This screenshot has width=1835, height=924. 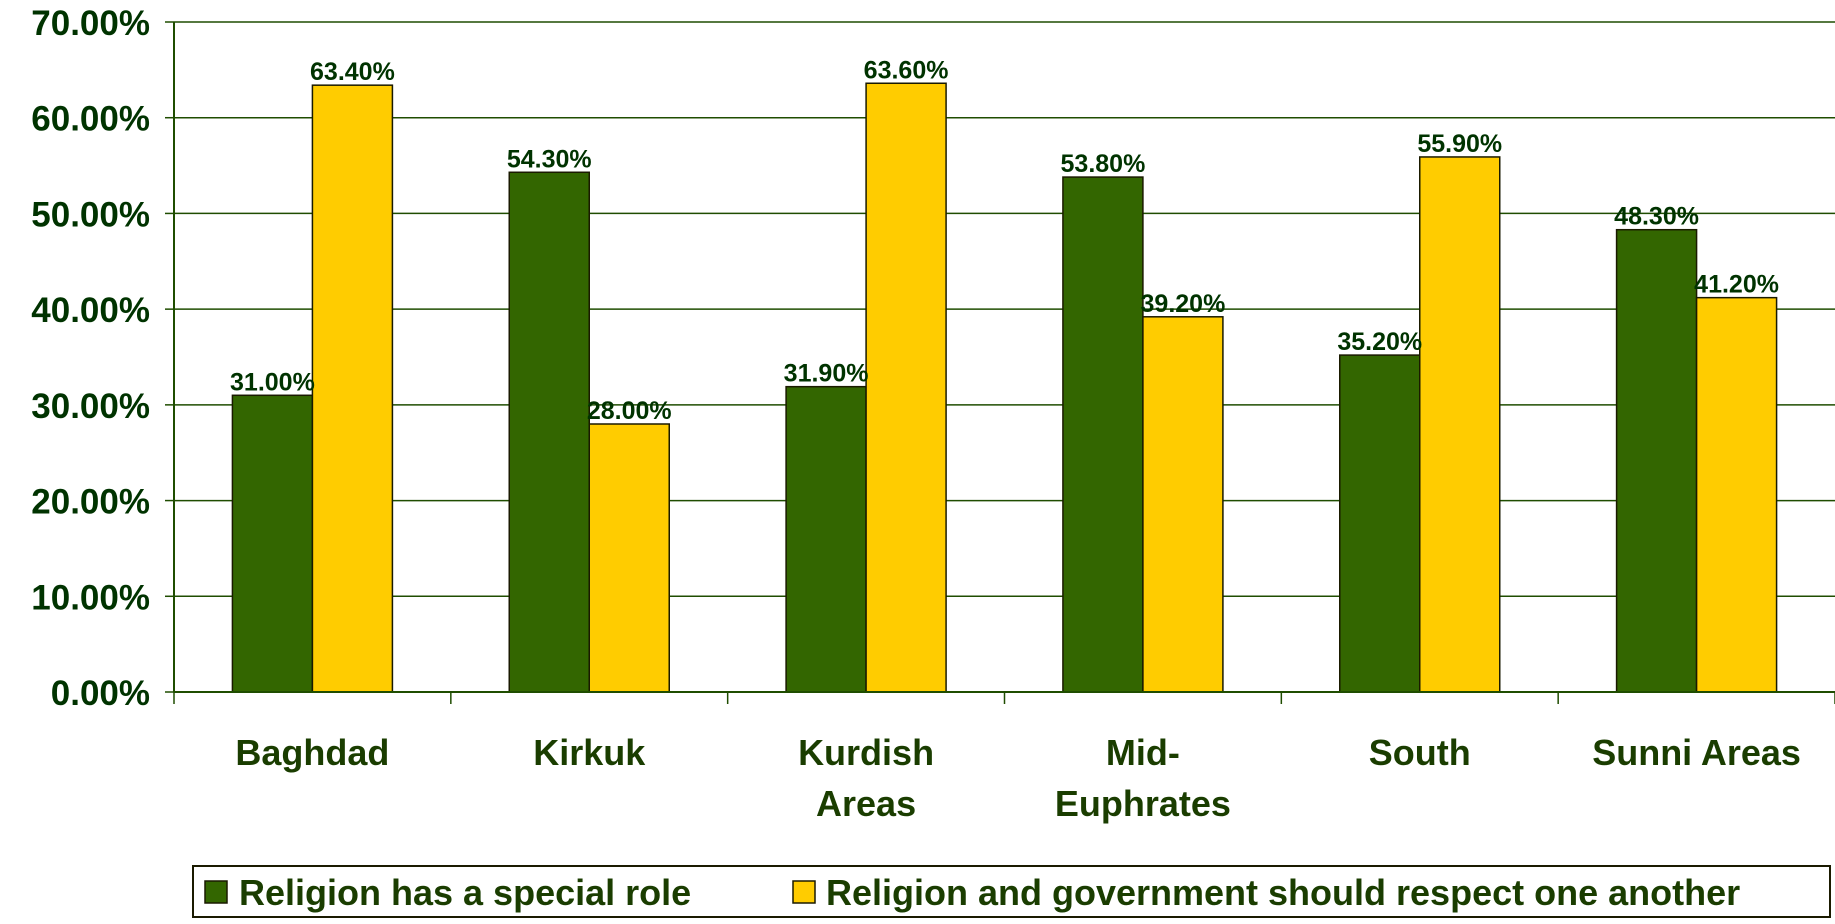 What do you see at coordinates (1143, 803) in the screenshot?
I see `x-category-label: Euphrates` at bounding box center [1143, 803].